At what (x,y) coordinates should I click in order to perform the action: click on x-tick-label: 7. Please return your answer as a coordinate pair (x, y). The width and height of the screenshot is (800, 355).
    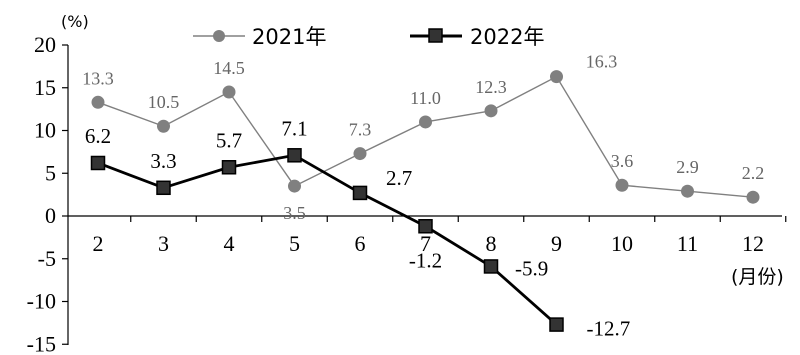
    Looking at the image, I should click on (425, 243).